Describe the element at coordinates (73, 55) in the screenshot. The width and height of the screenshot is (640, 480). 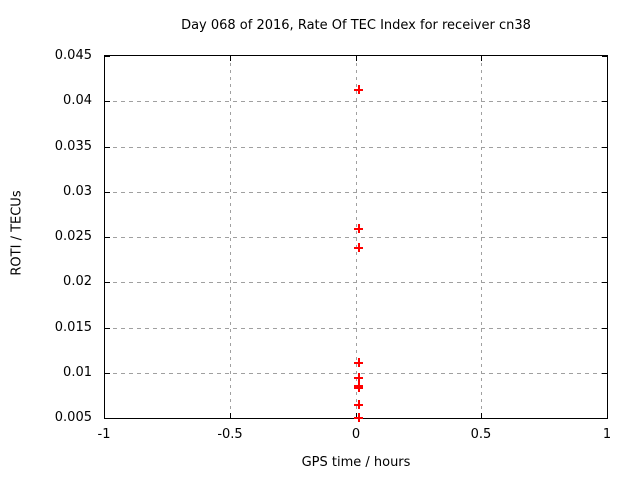
I see `y-tick-label: 0.045` at that location.